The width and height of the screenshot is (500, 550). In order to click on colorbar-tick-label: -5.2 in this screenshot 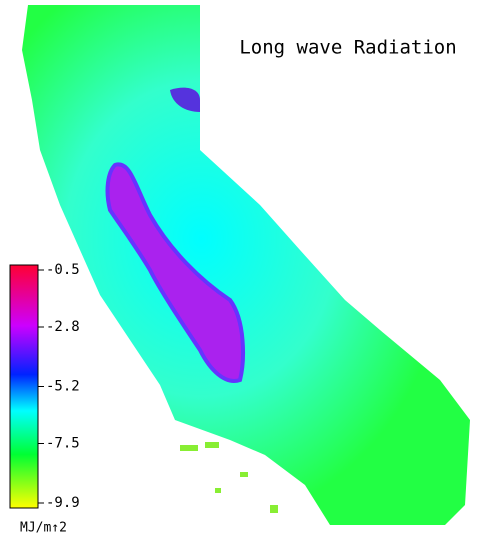, I will do `click(63, 387)`.